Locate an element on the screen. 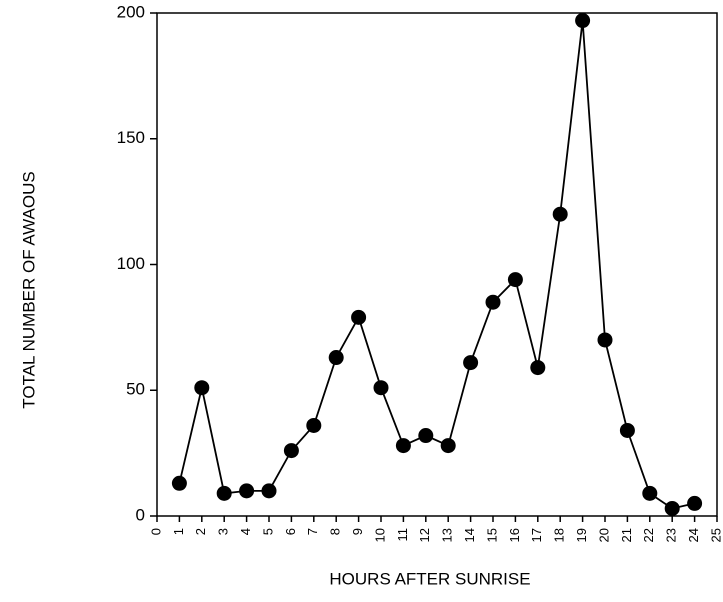 This screenshot has width=723, height=602. x-tick-label: 22 is located at coordinates (648, 535).